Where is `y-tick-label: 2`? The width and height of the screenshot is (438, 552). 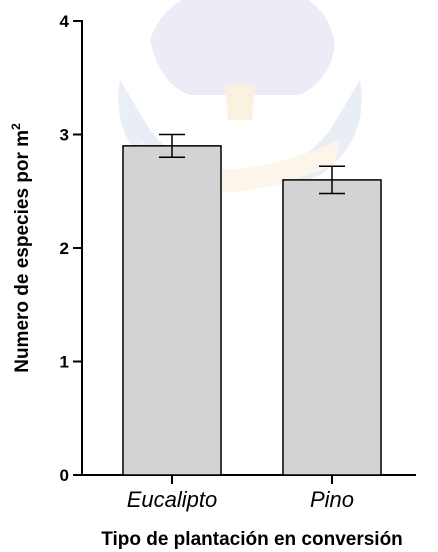 y-tick-label: 2 is located at coordinates (64, 248).